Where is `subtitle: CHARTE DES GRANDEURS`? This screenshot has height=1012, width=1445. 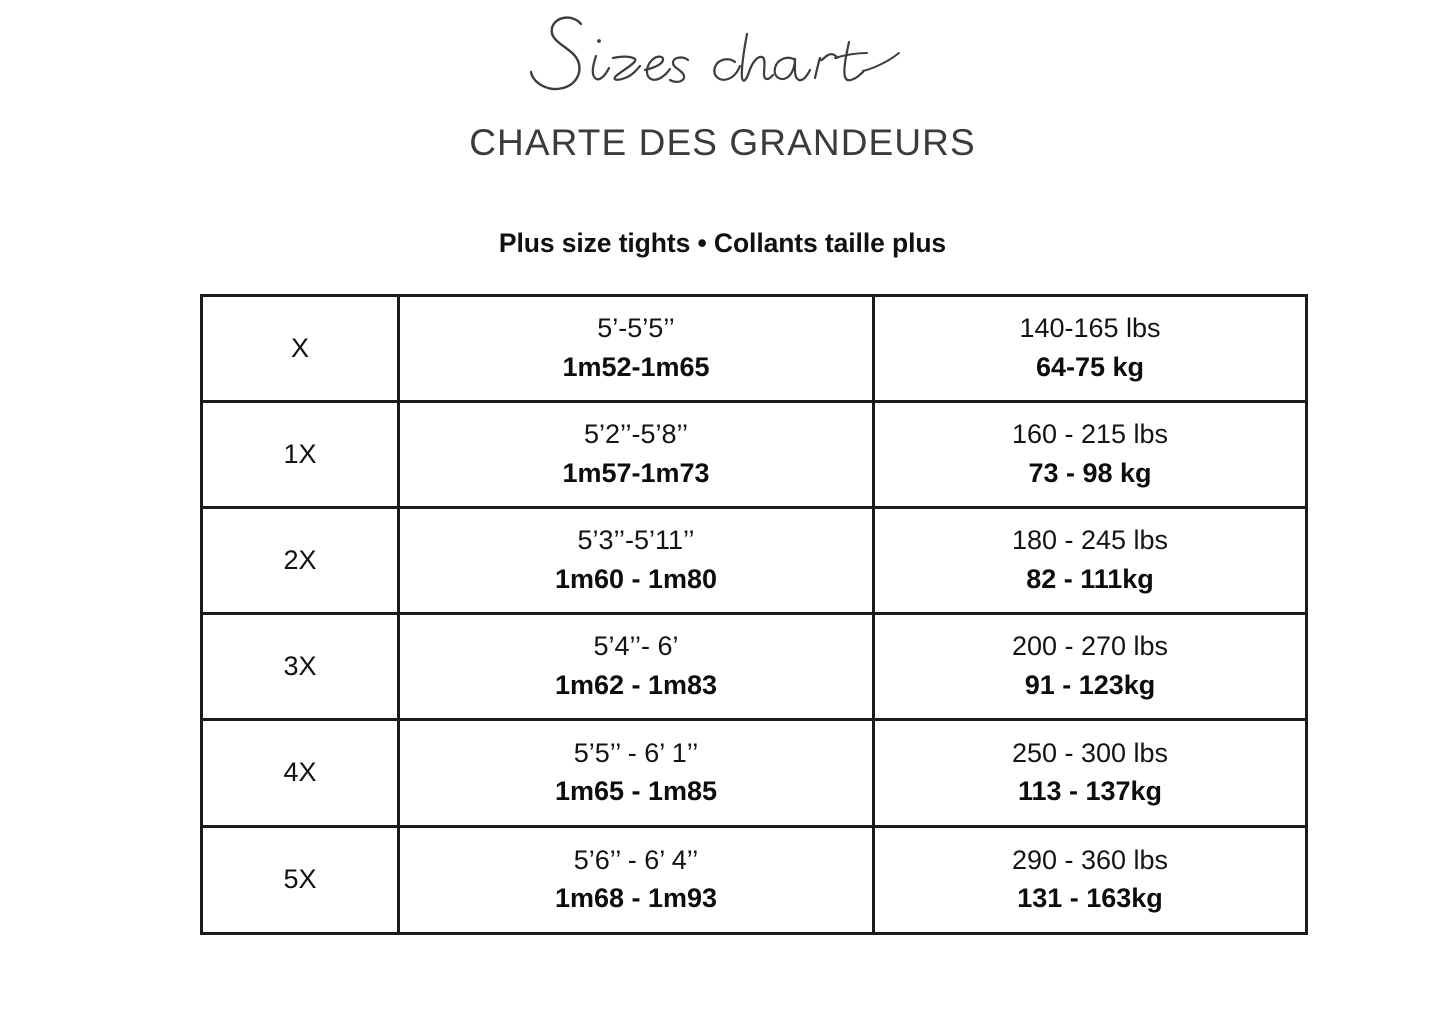
subtitle: CHARTE DES GRANDEURS is located at coordinates (722, 142).